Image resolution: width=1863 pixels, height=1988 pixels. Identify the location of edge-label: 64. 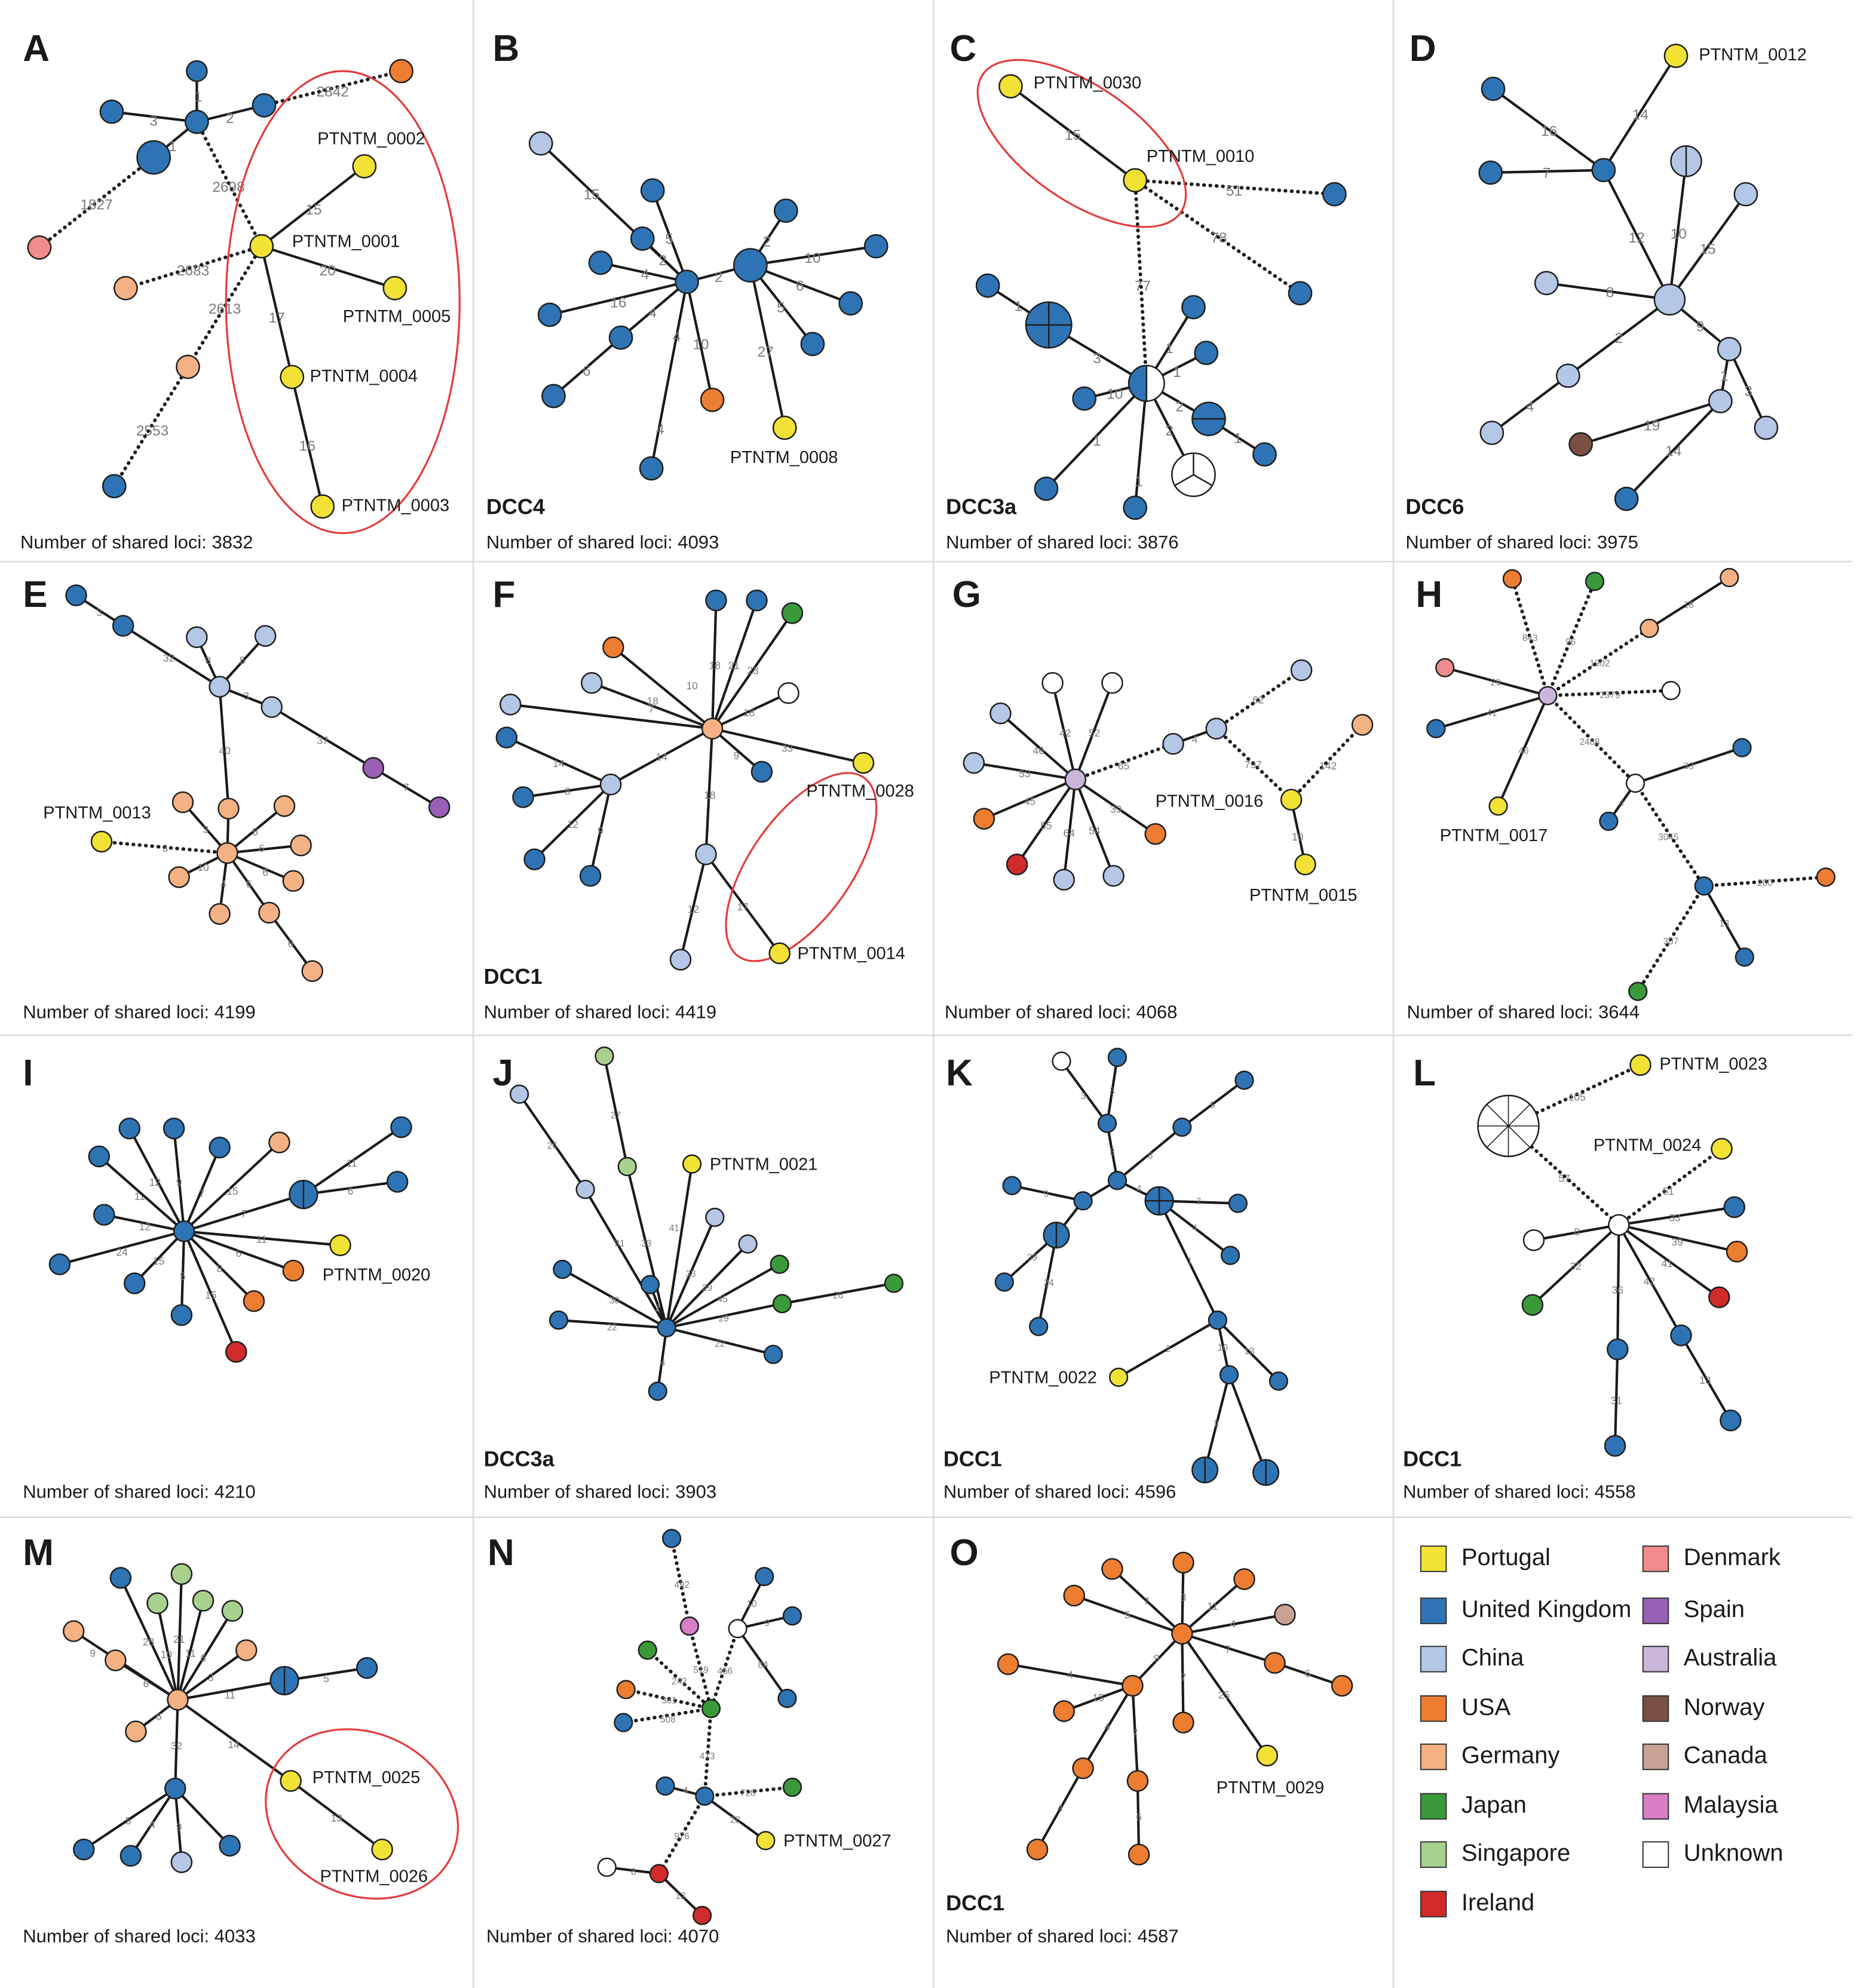
(1069, 833).